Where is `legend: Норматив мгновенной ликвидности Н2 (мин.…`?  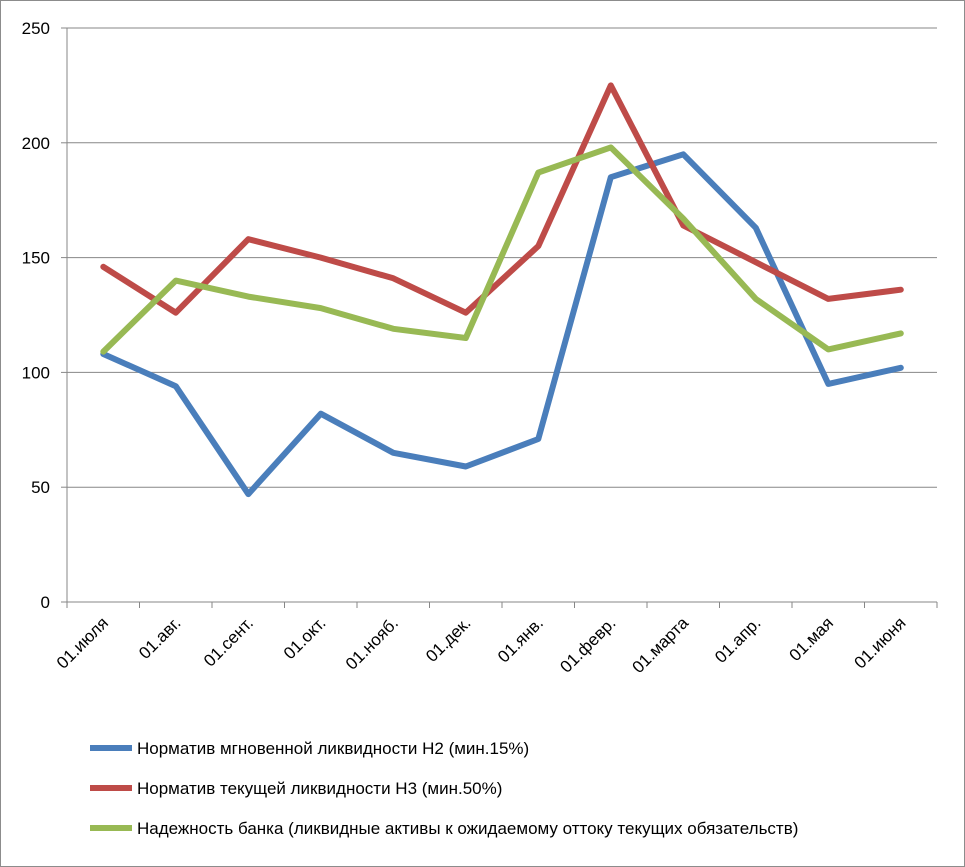 legend: Норматив мгновенной ликвидности Н2 (мин.… is located at coordinates (444, 788).